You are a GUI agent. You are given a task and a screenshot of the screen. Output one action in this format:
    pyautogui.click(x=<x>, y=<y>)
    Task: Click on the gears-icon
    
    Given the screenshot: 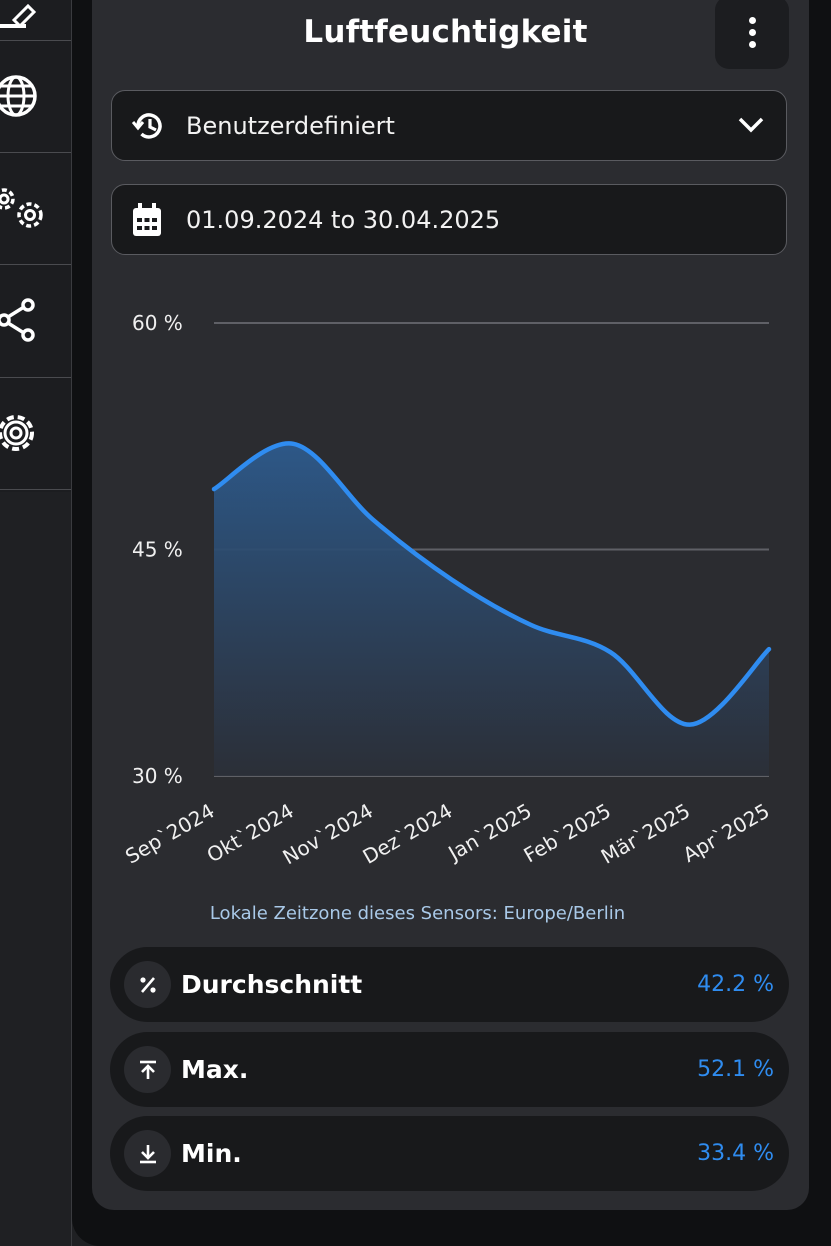 What is the action you would take?
    pyautogui.click(x=21, y=208)
    